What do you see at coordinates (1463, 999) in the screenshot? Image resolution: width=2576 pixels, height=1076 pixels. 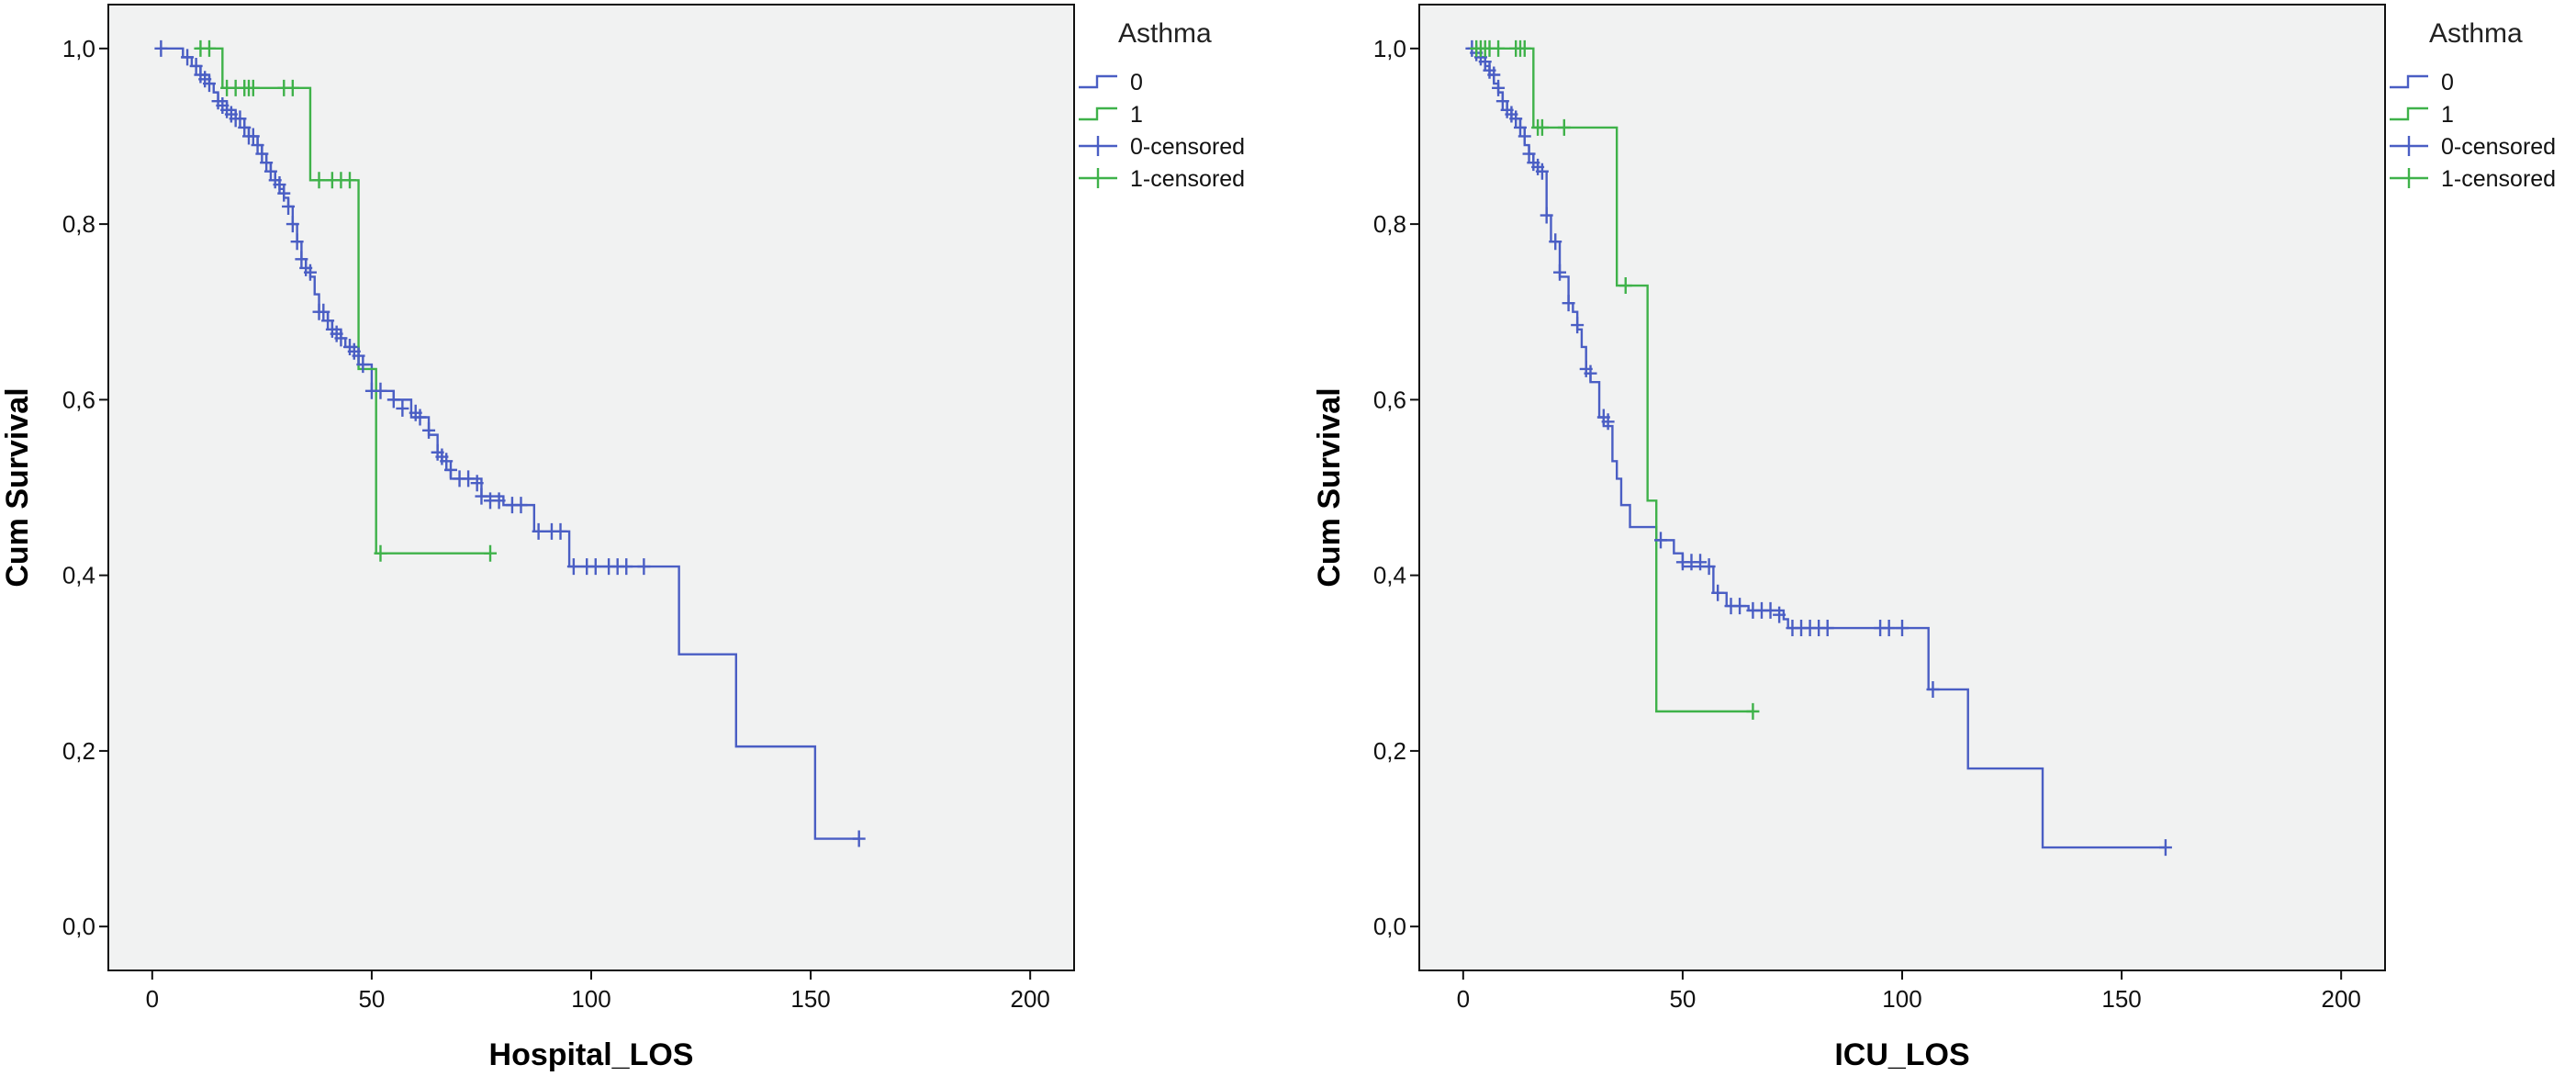 I see `x-tick-label: 0` at bounding box center [1463, 999].